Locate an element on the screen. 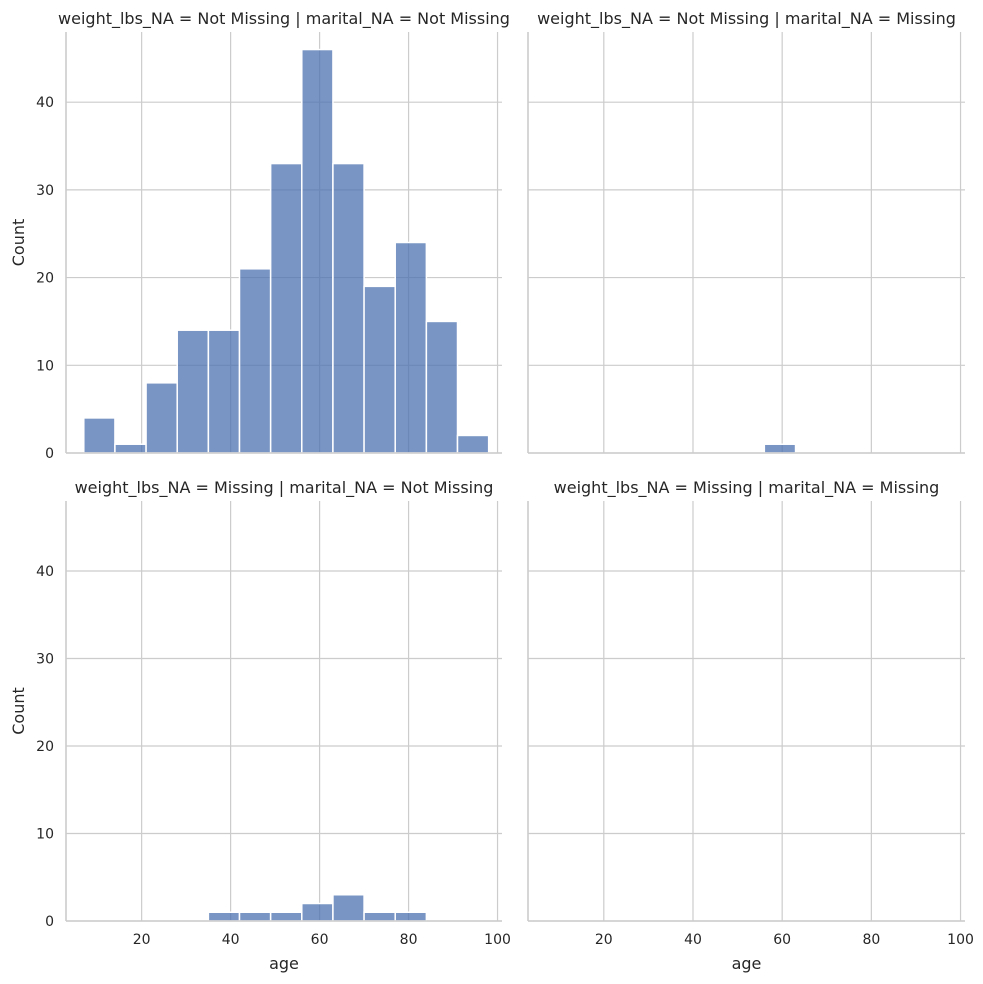 The image size is (983, 984). tick-labels: 20 40 60 80 100 is located at coordinates (784, 940).